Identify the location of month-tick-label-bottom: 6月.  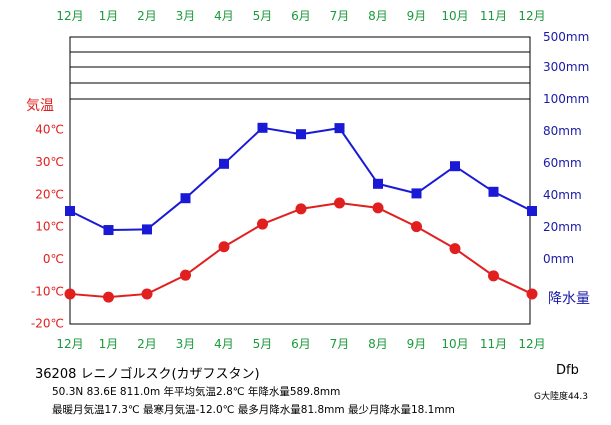
(301, 344).